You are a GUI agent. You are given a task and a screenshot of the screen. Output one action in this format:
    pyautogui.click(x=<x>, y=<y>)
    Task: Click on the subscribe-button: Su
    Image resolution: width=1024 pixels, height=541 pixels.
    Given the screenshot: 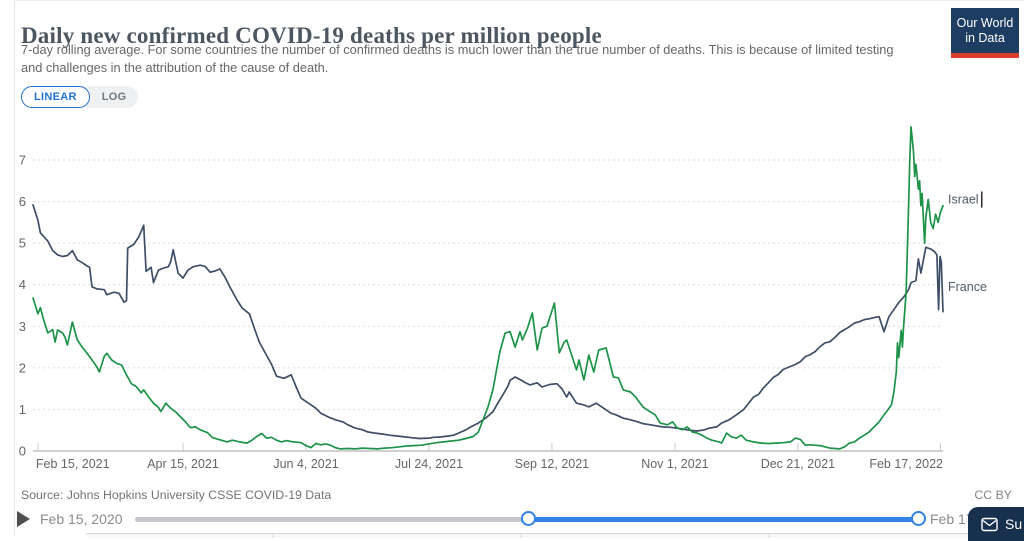 What is the action you would take?
    pyautogui.click(x=996, y=524)
    